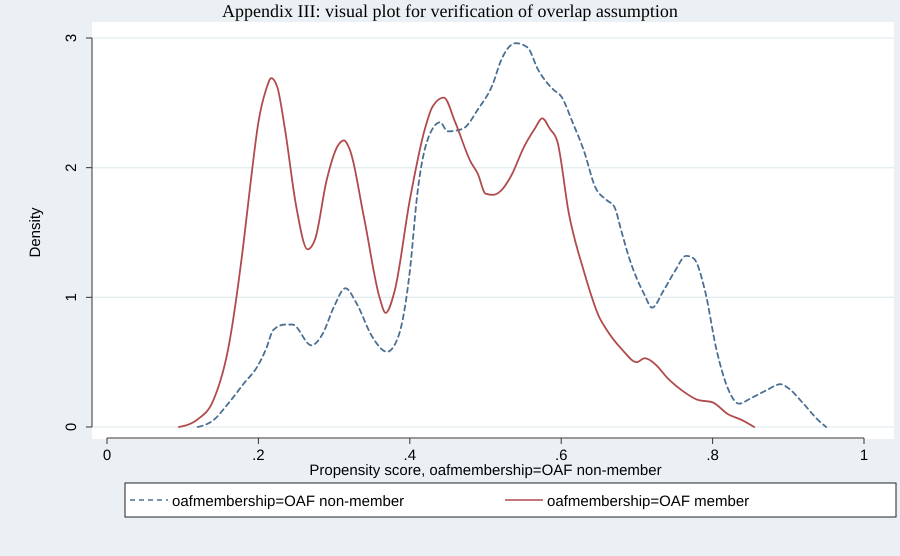  What do you see at coordinates (71, 38) in the screenshot?
I see `y-tick-label: 3` at bounding box center [71, 38].